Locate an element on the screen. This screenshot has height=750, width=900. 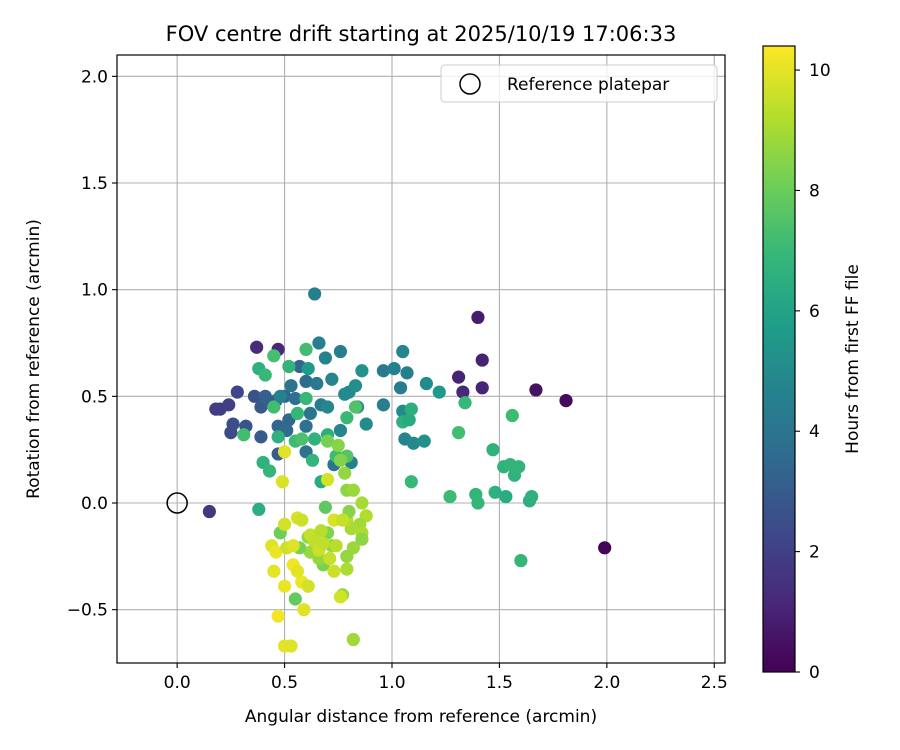
x-axis-label: Angular distance from reference (arcmin) is located at coordinates (421, 717).